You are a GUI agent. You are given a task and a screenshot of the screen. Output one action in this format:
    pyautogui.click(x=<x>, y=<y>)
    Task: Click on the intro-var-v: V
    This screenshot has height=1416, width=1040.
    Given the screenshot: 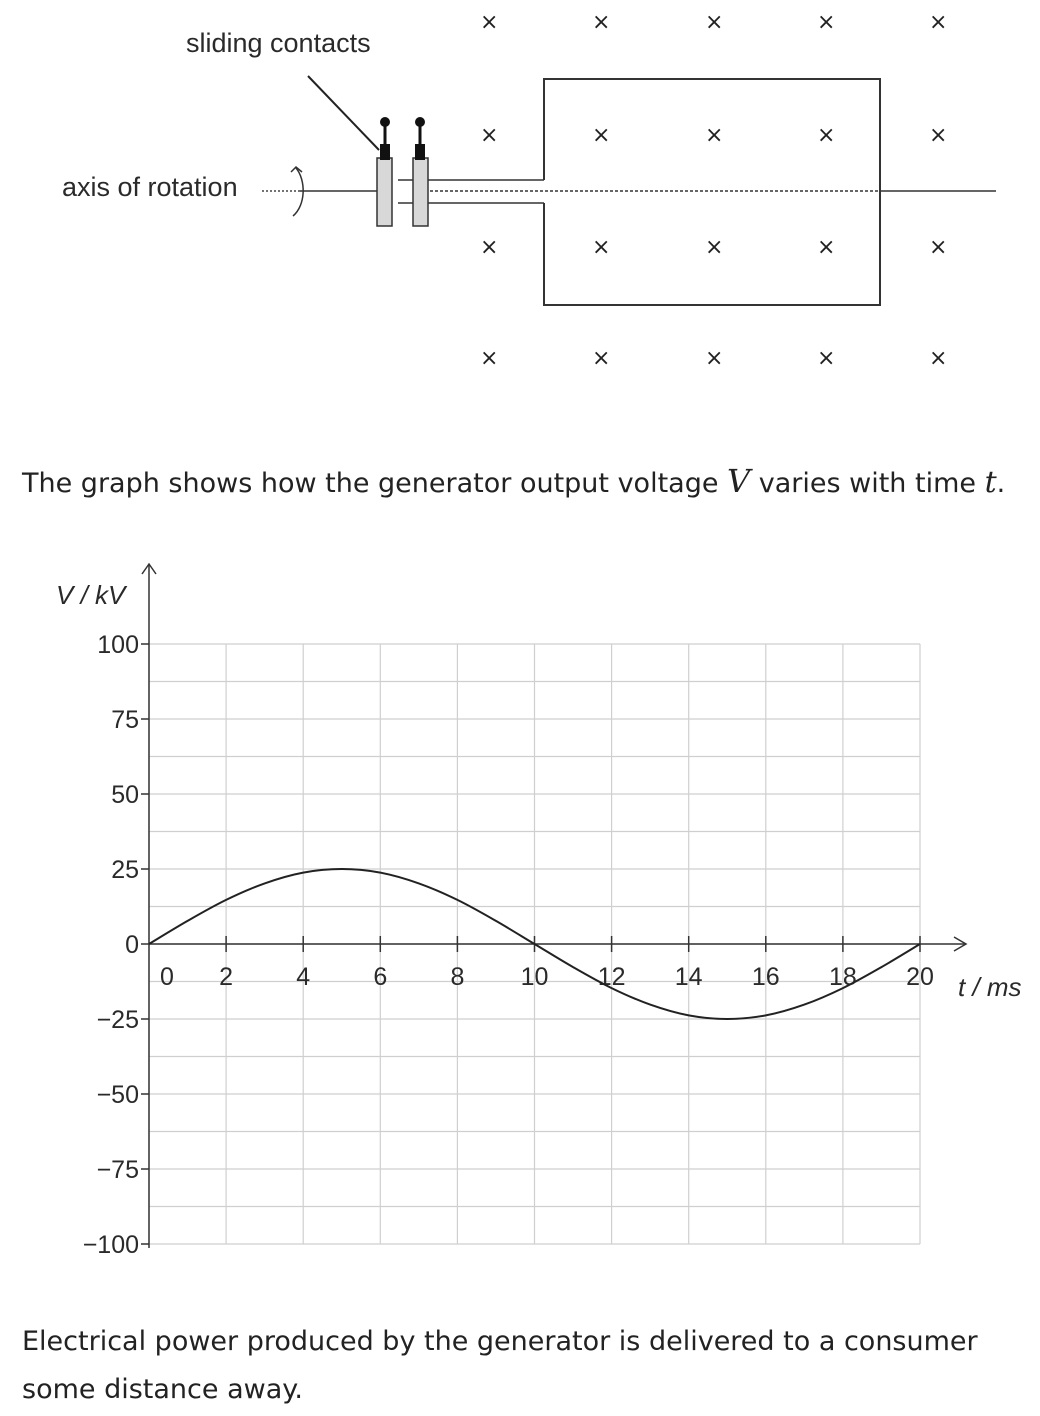 What is the action you would take?
    pyautogui.click(x=739, y=481)
    